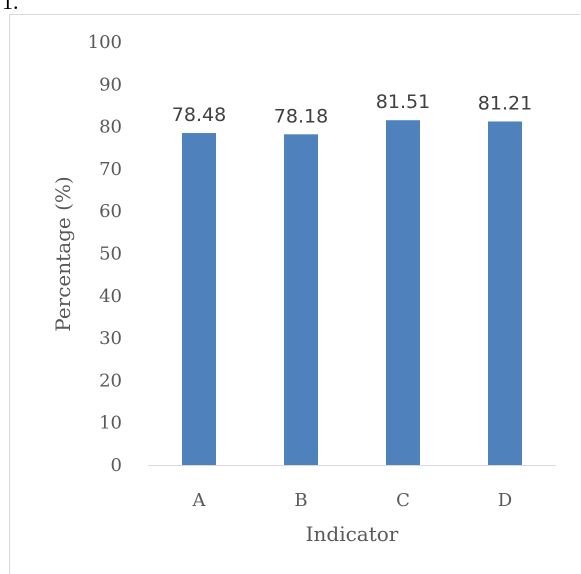 This screenshot has height=574, width=581. Describe the element at coordinates (403, 500) in the screenshot. I see `x-tick-label: C` at that location.